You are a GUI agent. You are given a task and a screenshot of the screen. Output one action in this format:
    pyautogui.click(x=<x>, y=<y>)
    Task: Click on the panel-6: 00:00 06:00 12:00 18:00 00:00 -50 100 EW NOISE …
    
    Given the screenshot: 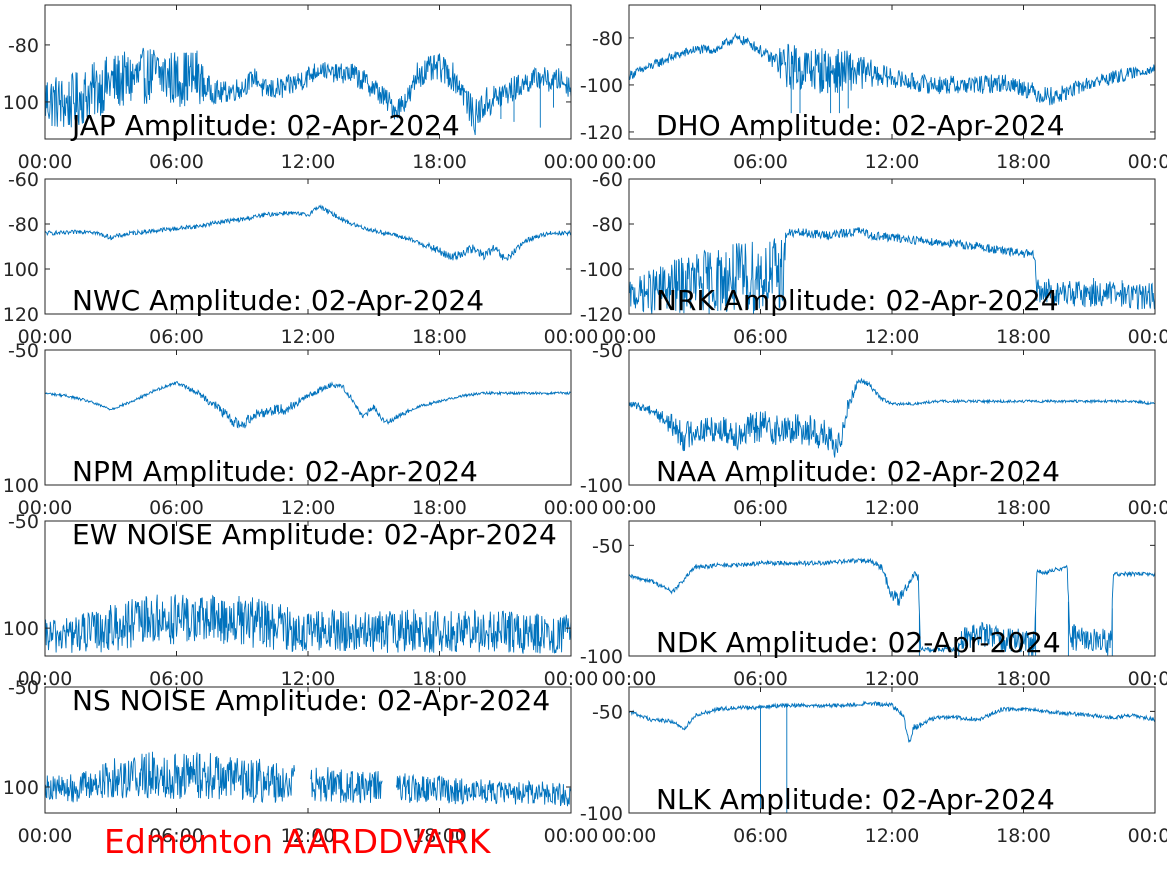 What is the action you would take?
    pyautogui.click(x=301, y=600)
    